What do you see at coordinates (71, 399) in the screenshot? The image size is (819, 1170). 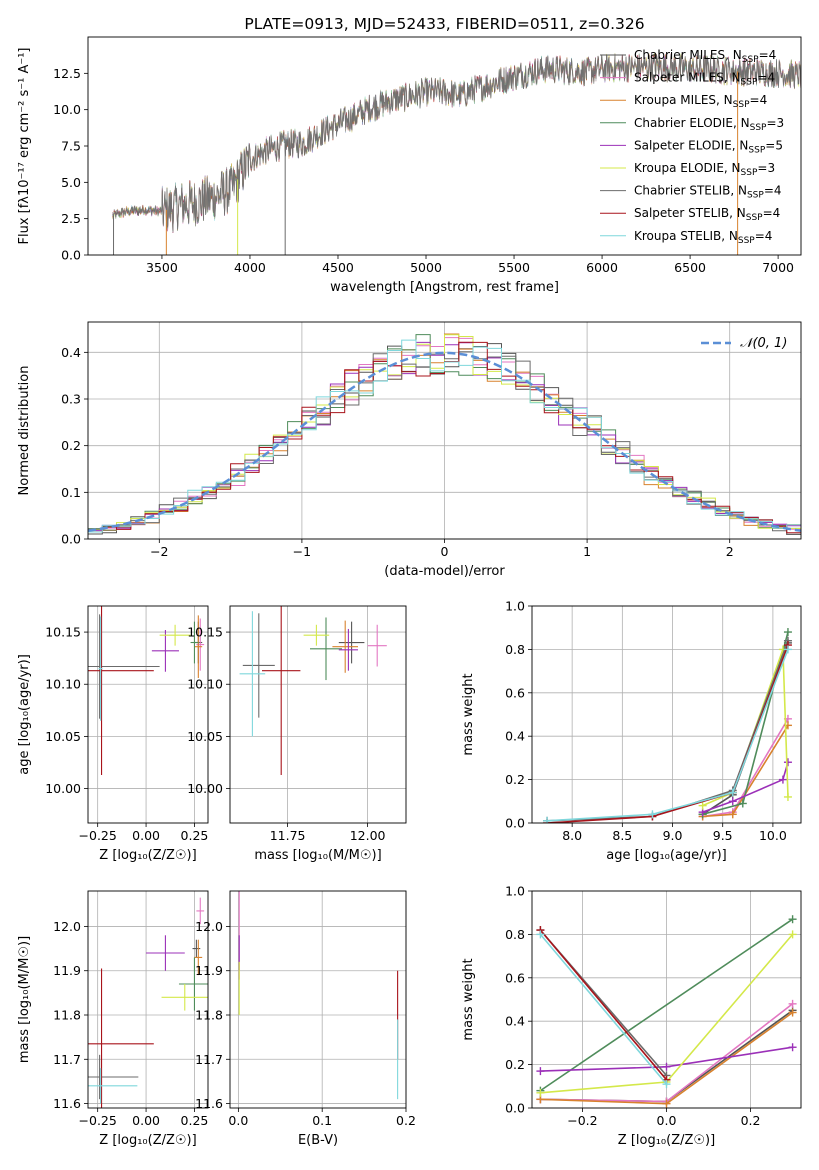 I see `y-tick-label: 0.3` at bounding box center [71, 399].